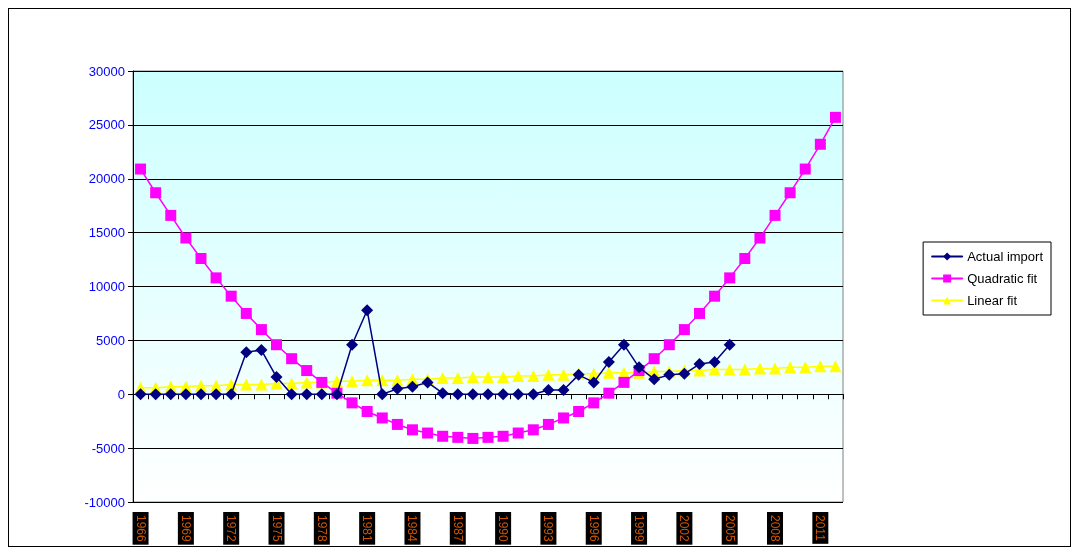 The image size is (1081, 557). What do you see at coordinates (106, 179) in the screenshot?
I see `y-tick-label: 20000` at bounding box center [106, 179].